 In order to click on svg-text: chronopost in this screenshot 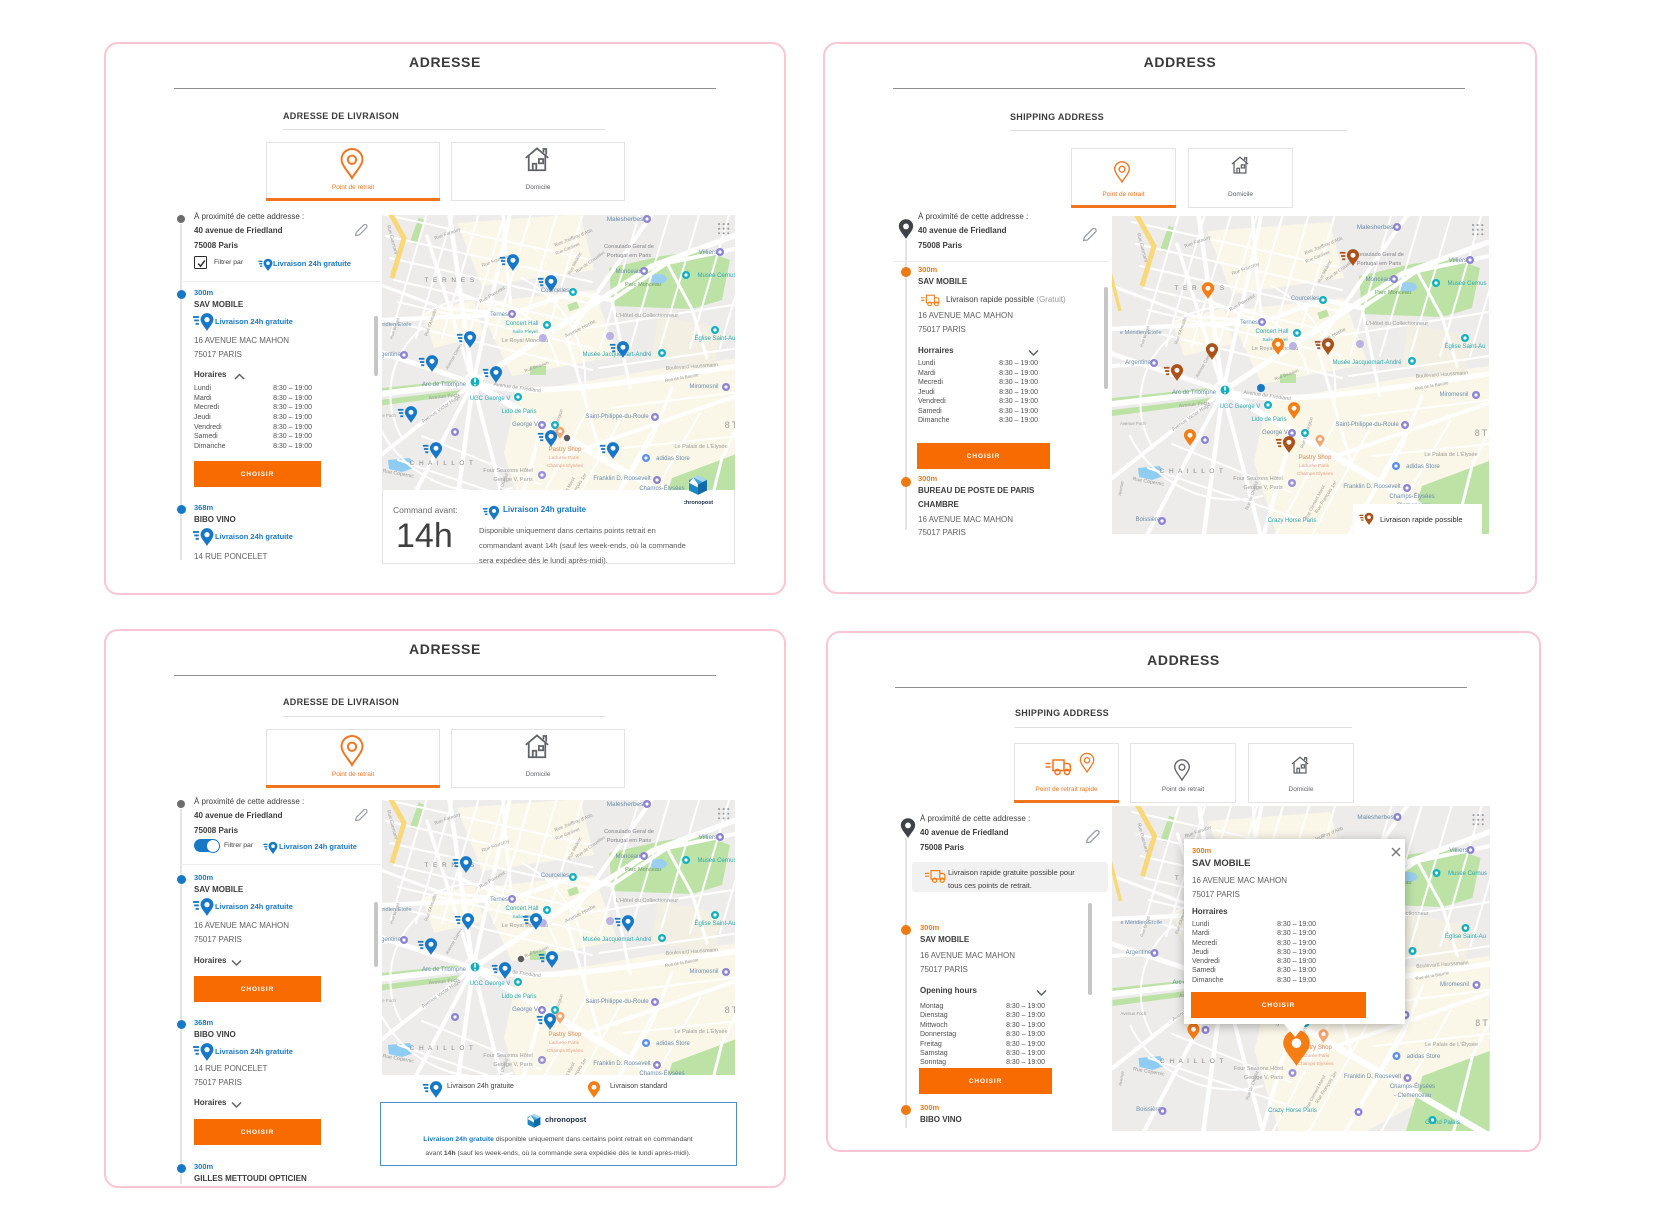, I will do `click(698, 503)`.